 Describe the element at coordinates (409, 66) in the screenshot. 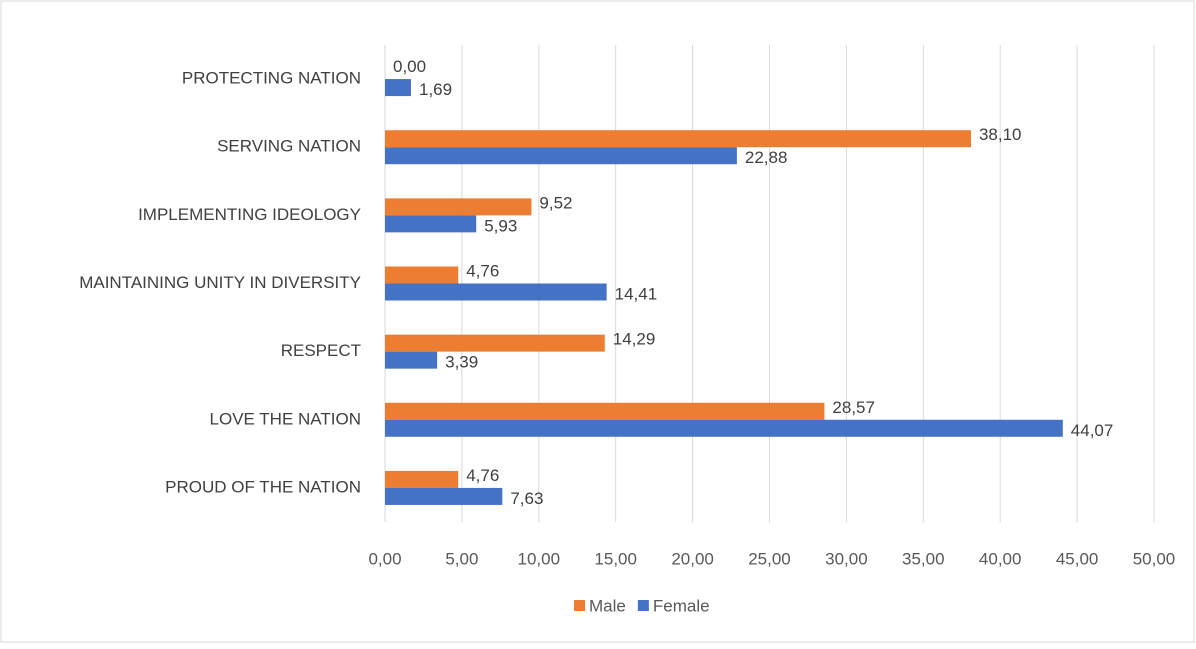

I see `value-label: 0,00` at that location.